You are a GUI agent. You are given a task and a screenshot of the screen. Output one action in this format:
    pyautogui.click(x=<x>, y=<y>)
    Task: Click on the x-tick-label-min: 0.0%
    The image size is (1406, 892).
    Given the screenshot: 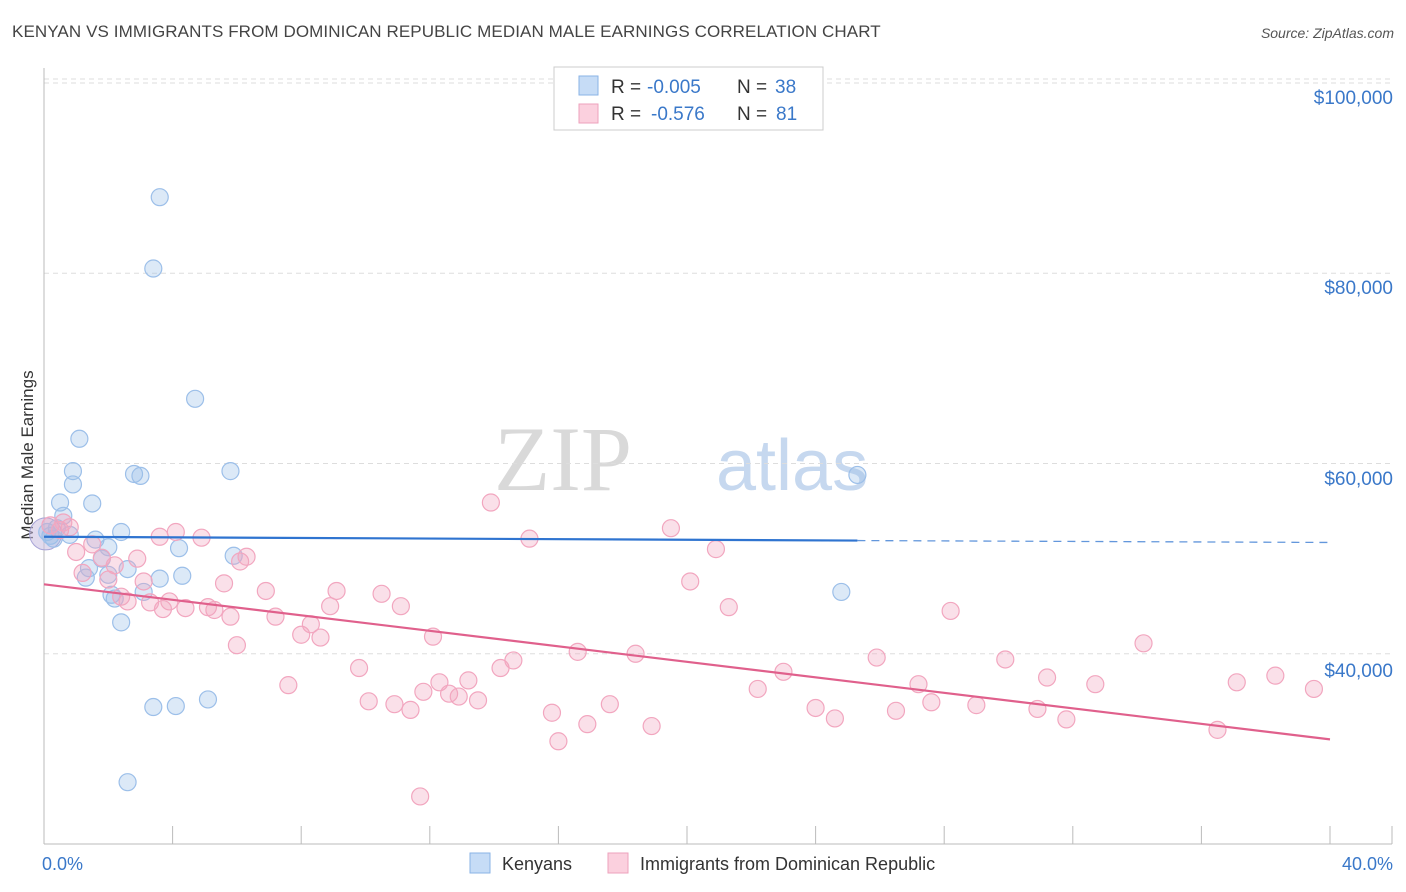 What is the action you would take?
    pyautogui.click(x=62, y=864)
    